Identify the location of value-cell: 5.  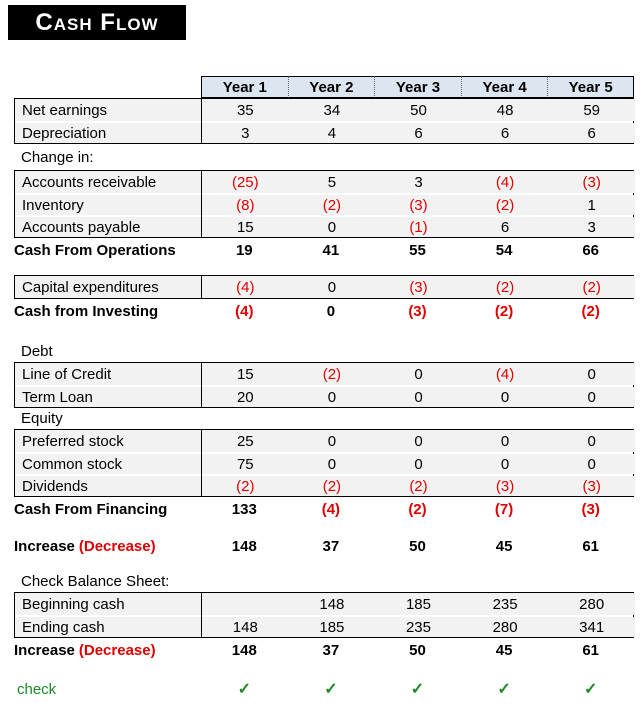
(332, 182).